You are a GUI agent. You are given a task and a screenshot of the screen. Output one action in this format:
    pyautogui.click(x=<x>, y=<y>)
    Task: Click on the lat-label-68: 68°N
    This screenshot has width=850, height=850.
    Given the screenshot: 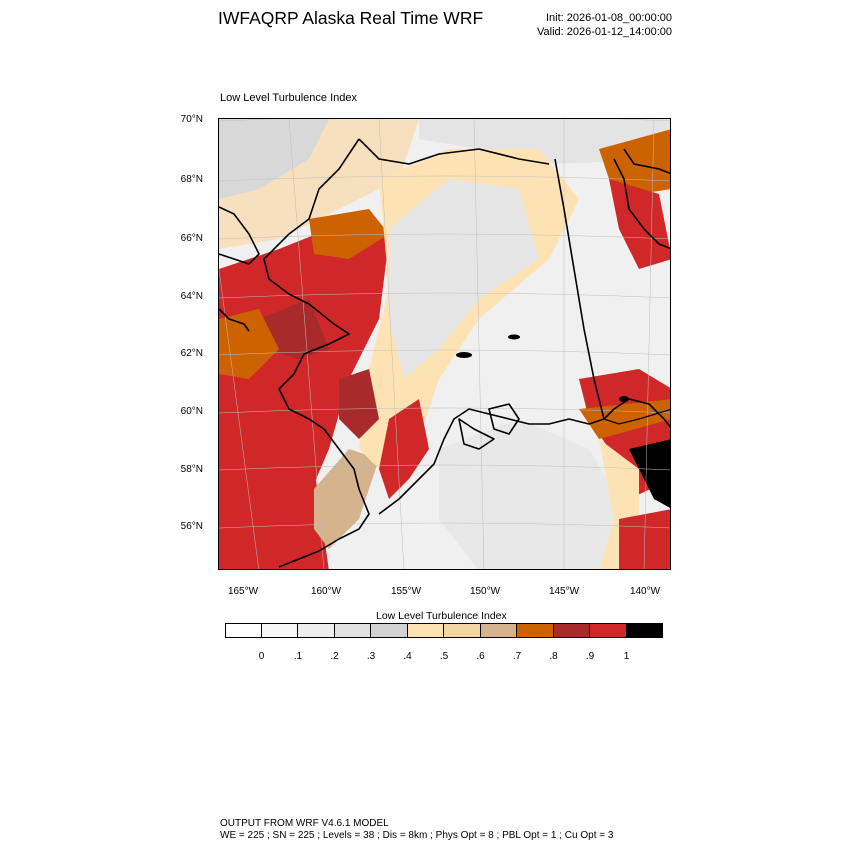 What is the action you would take?
    pyautogui.click(x=191, y=179)
    